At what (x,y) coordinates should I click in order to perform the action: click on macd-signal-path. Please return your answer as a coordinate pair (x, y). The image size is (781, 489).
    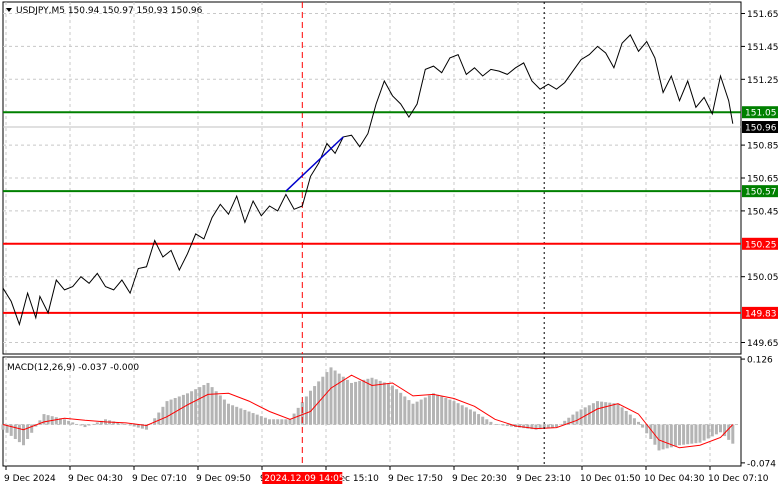
    Looking at the image, I should click on (368, 411).